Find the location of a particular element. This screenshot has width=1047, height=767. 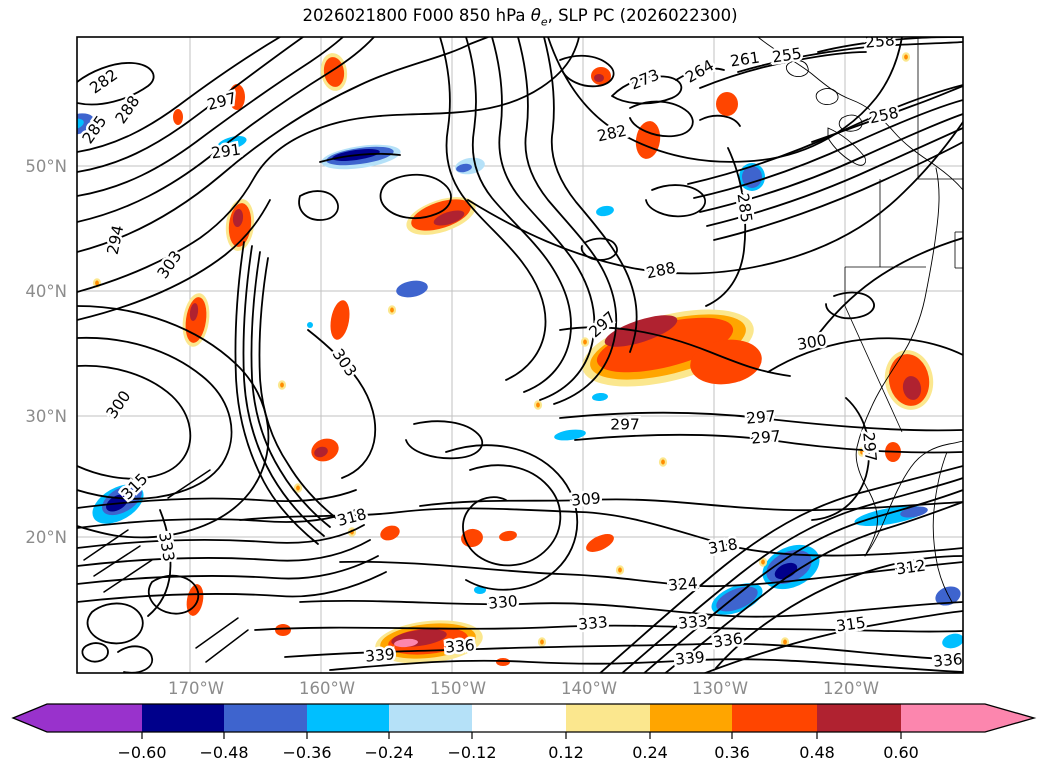

contour-label: 258 is located at coordinates (879, 41).